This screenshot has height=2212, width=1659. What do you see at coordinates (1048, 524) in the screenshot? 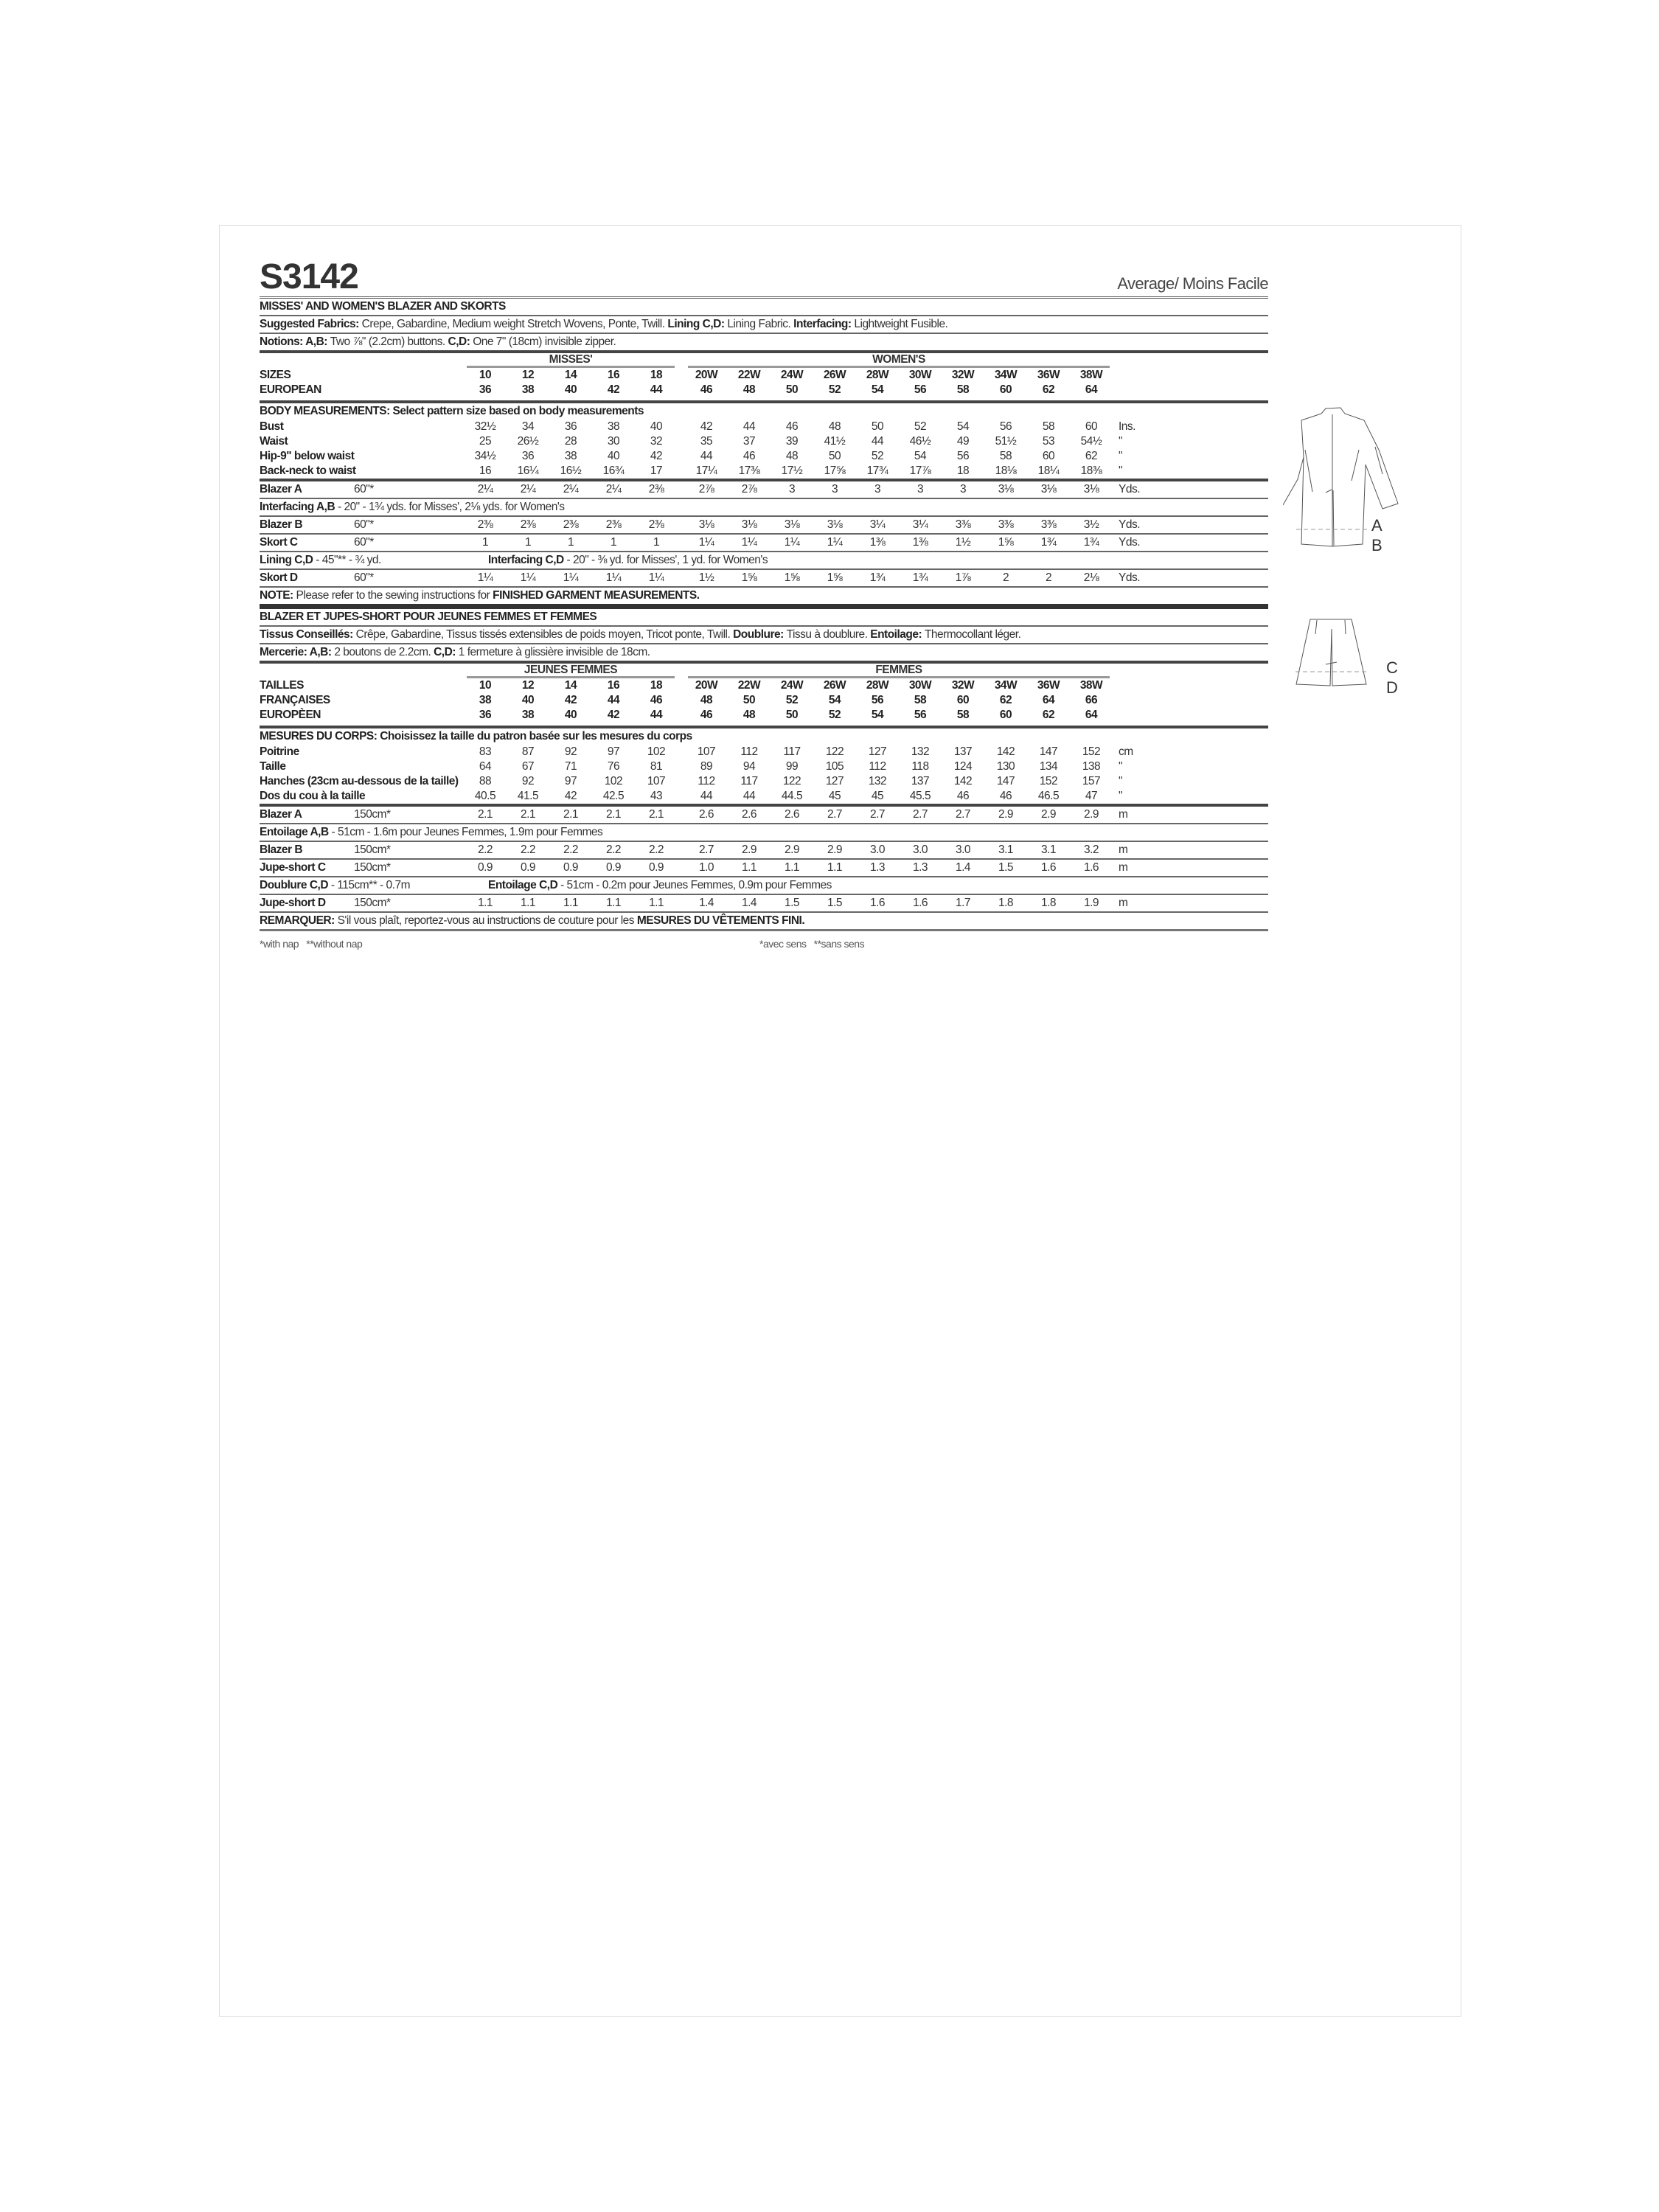
I see `yardage-cell: 3⅜` at bounding box center [1048, 524].